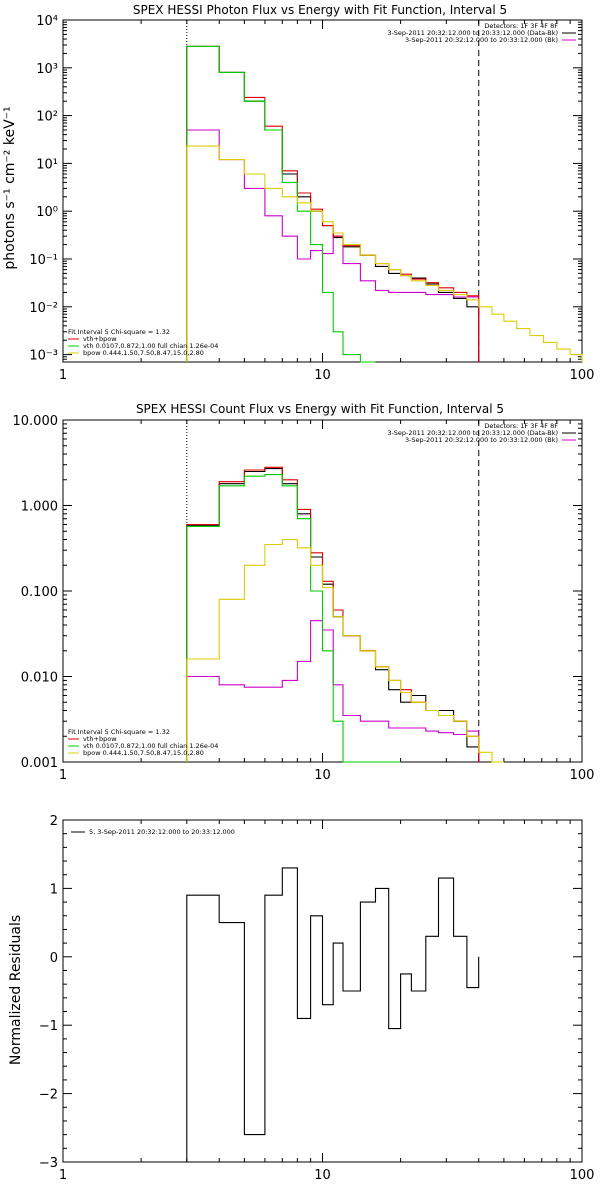 The height and width of the screenshot is (1200, 600). What do you see at coordinates (43, 356) in the screenshot?
I see `photon-flux-y-tick-label: 10⁻³` at bounding box center [43, 356].